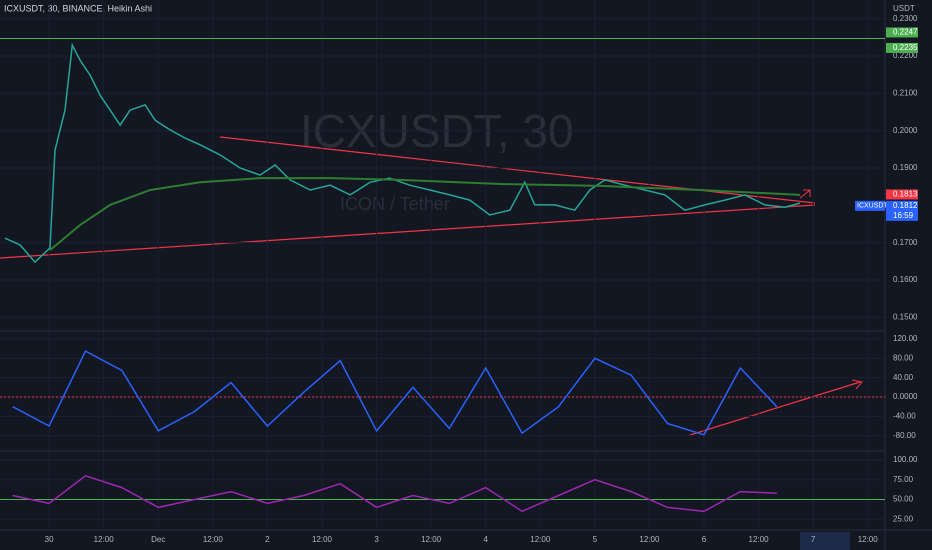  Describe the element at coordinates (905, 55) in the screenshot. I see `y-tick-label: 0.2200` at that location.